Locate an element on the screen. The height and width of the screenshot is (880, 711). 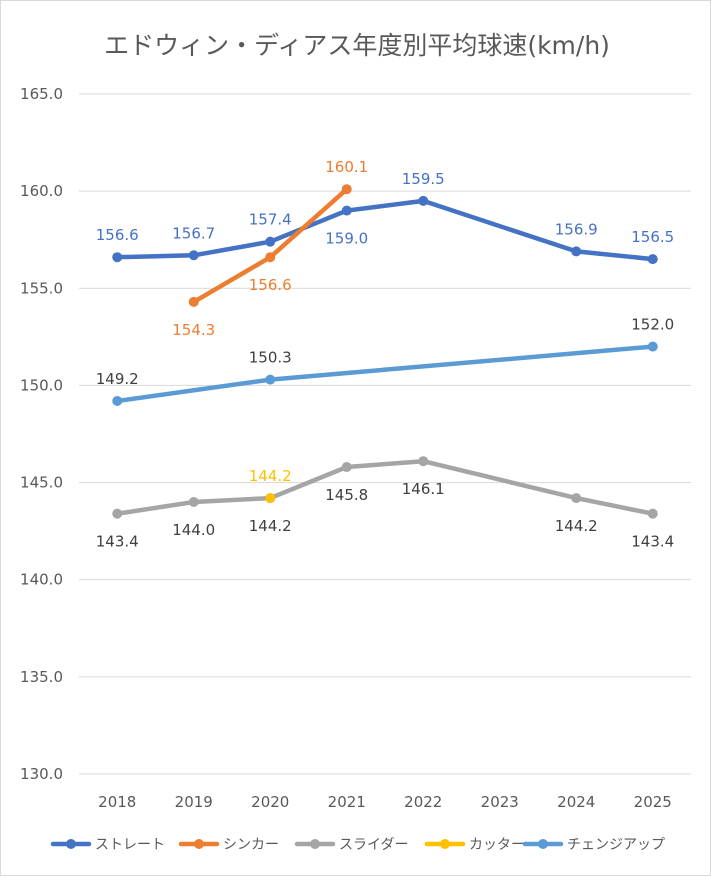
chart-title: エドウィン・ディアス年度別平均球速(km/h) is located at coordinates (357, 45).